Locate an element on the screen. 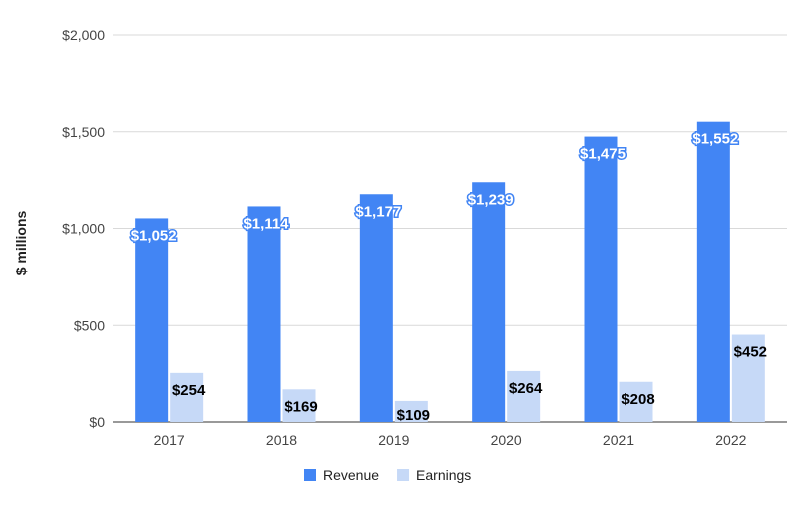  x-axis-ticks: 2017 2018 2019 2020 2021 2022 is located at coordinates (450, 440).